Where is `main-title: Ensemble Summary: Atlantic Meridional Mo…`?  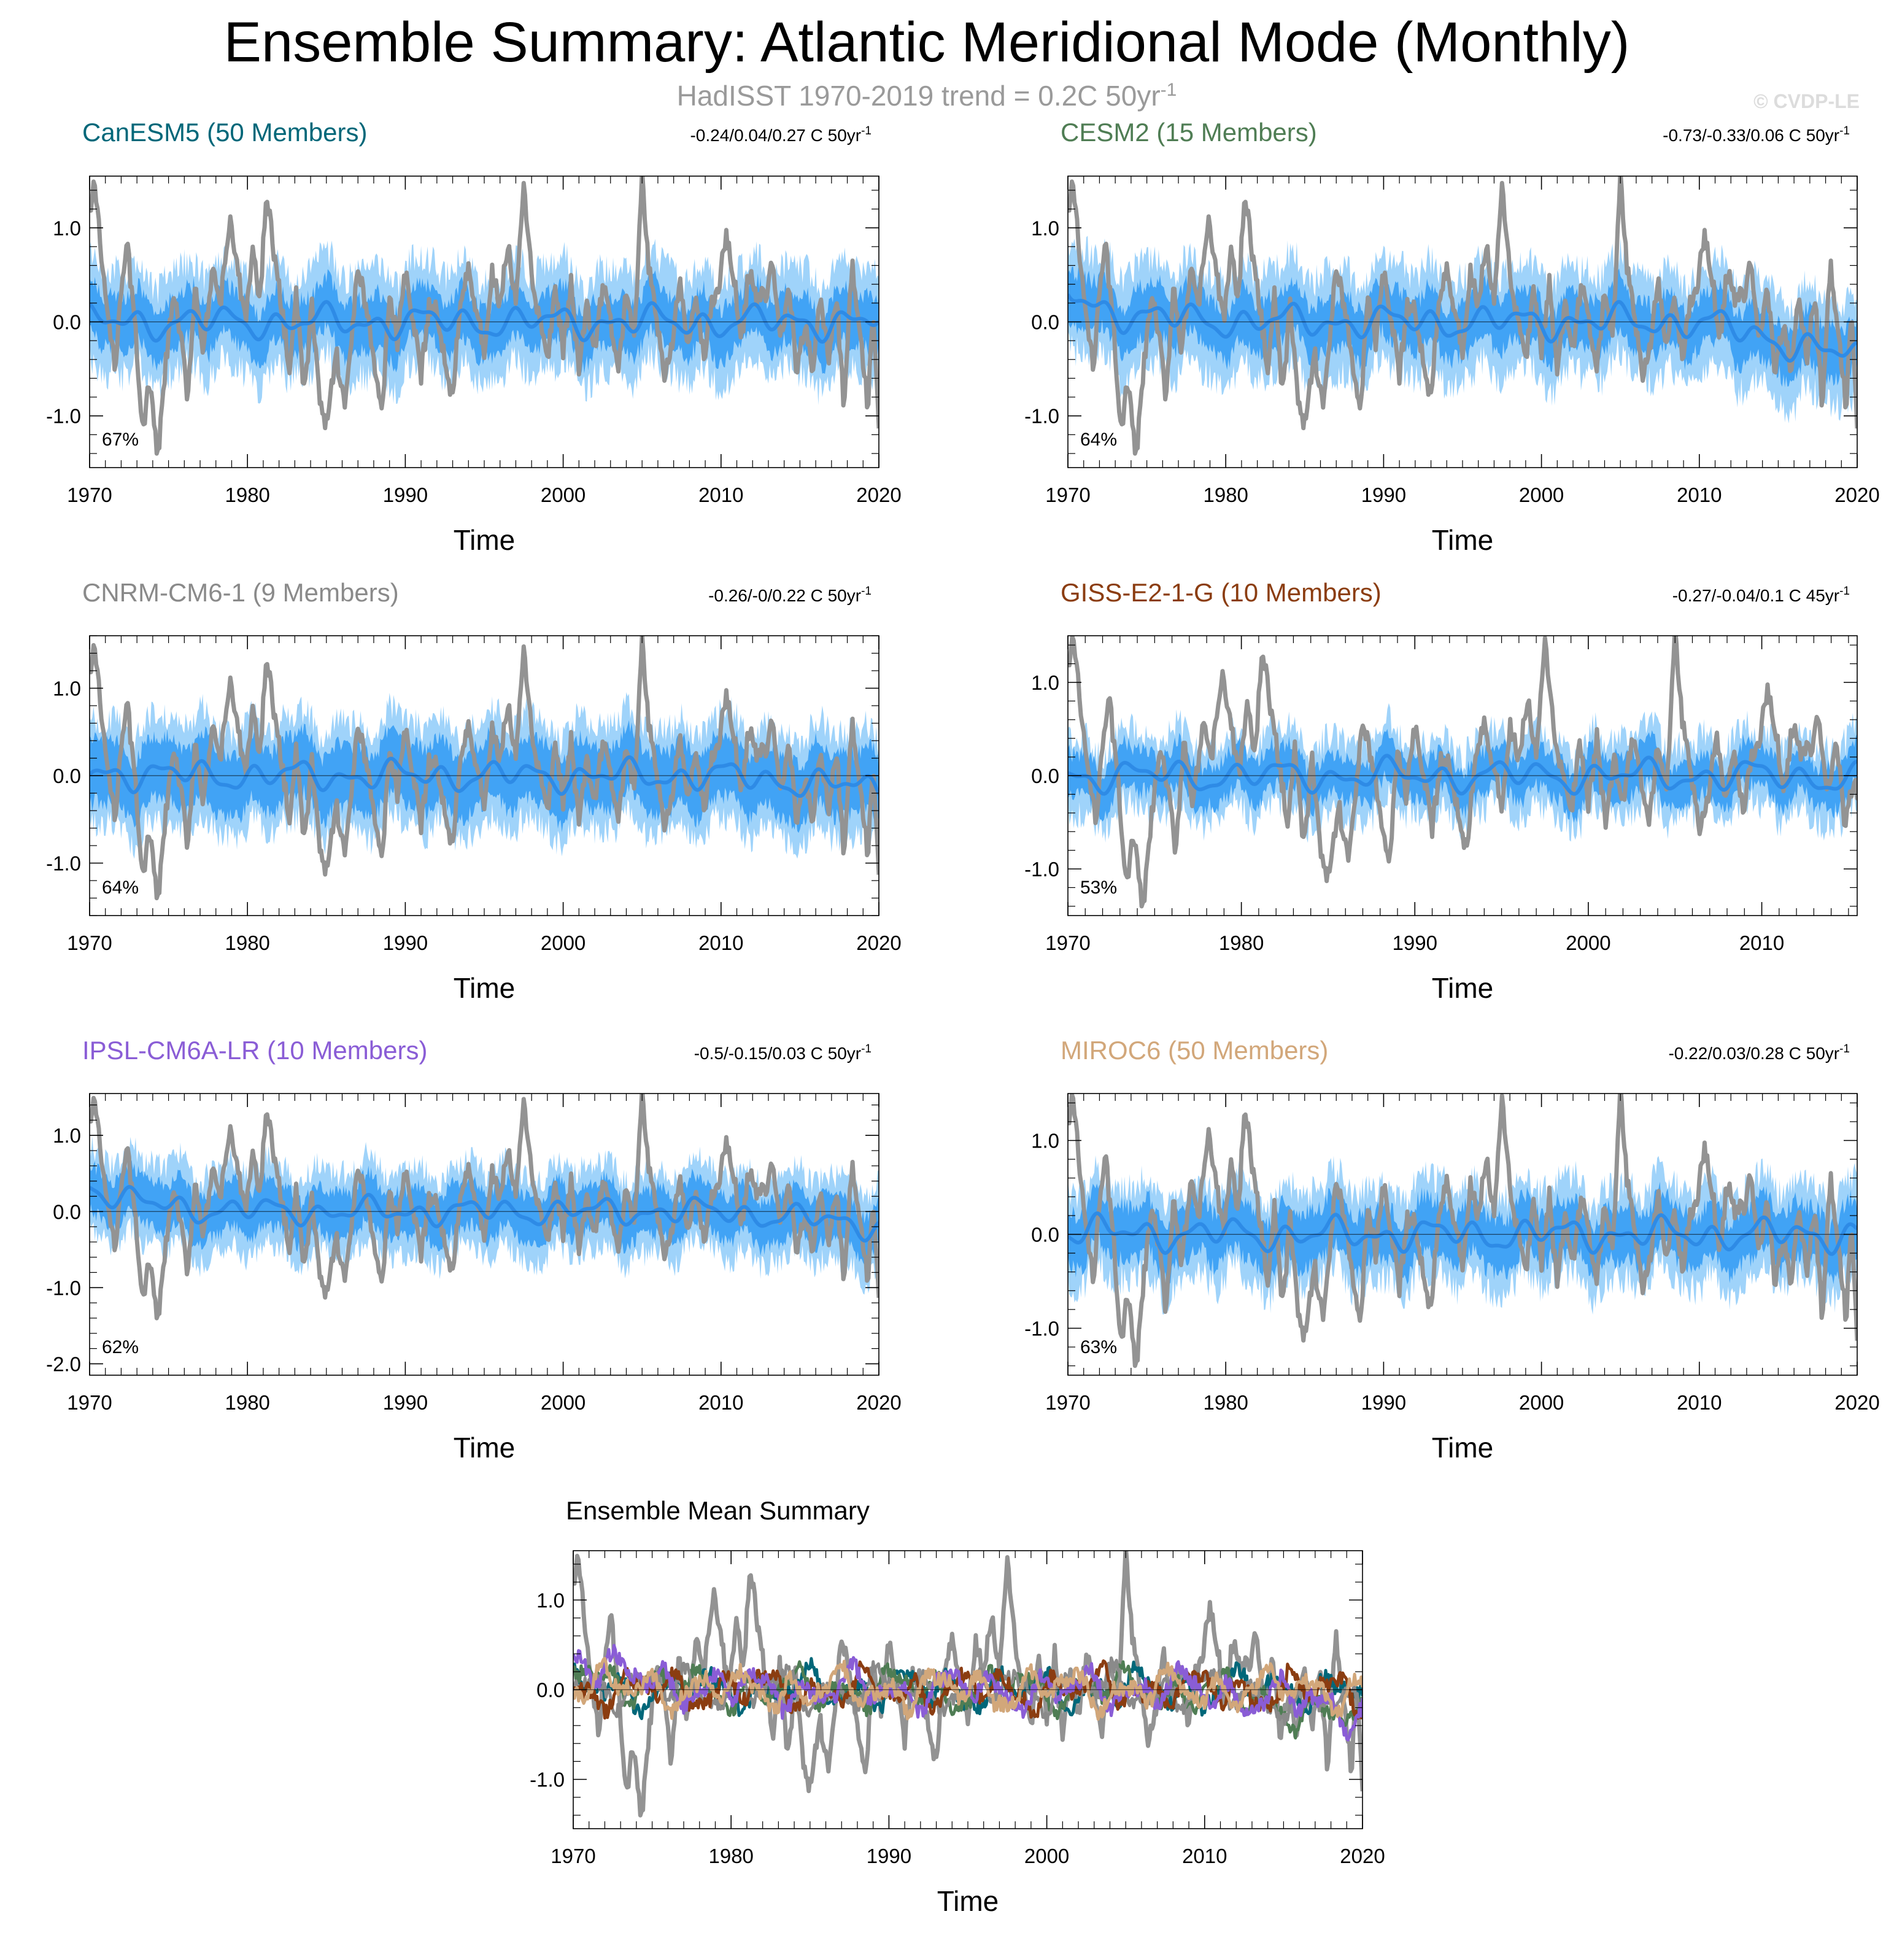
main-title: Ensemble Summary: Atlantic Meridional Mo… is located at coordinates (927, 42).